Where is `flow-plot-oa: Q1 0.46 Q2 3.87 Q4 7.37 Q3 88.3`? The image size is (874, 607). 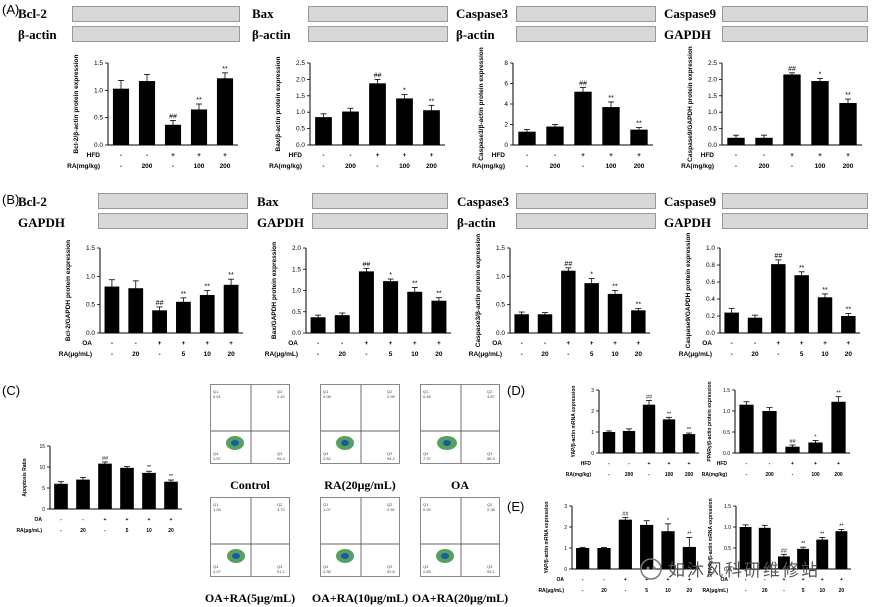
flow-plot-oa: Q1 0.46 Q2 3.87 Q4 7.37 Q3 88.3 is located at coordinates (460, 424).